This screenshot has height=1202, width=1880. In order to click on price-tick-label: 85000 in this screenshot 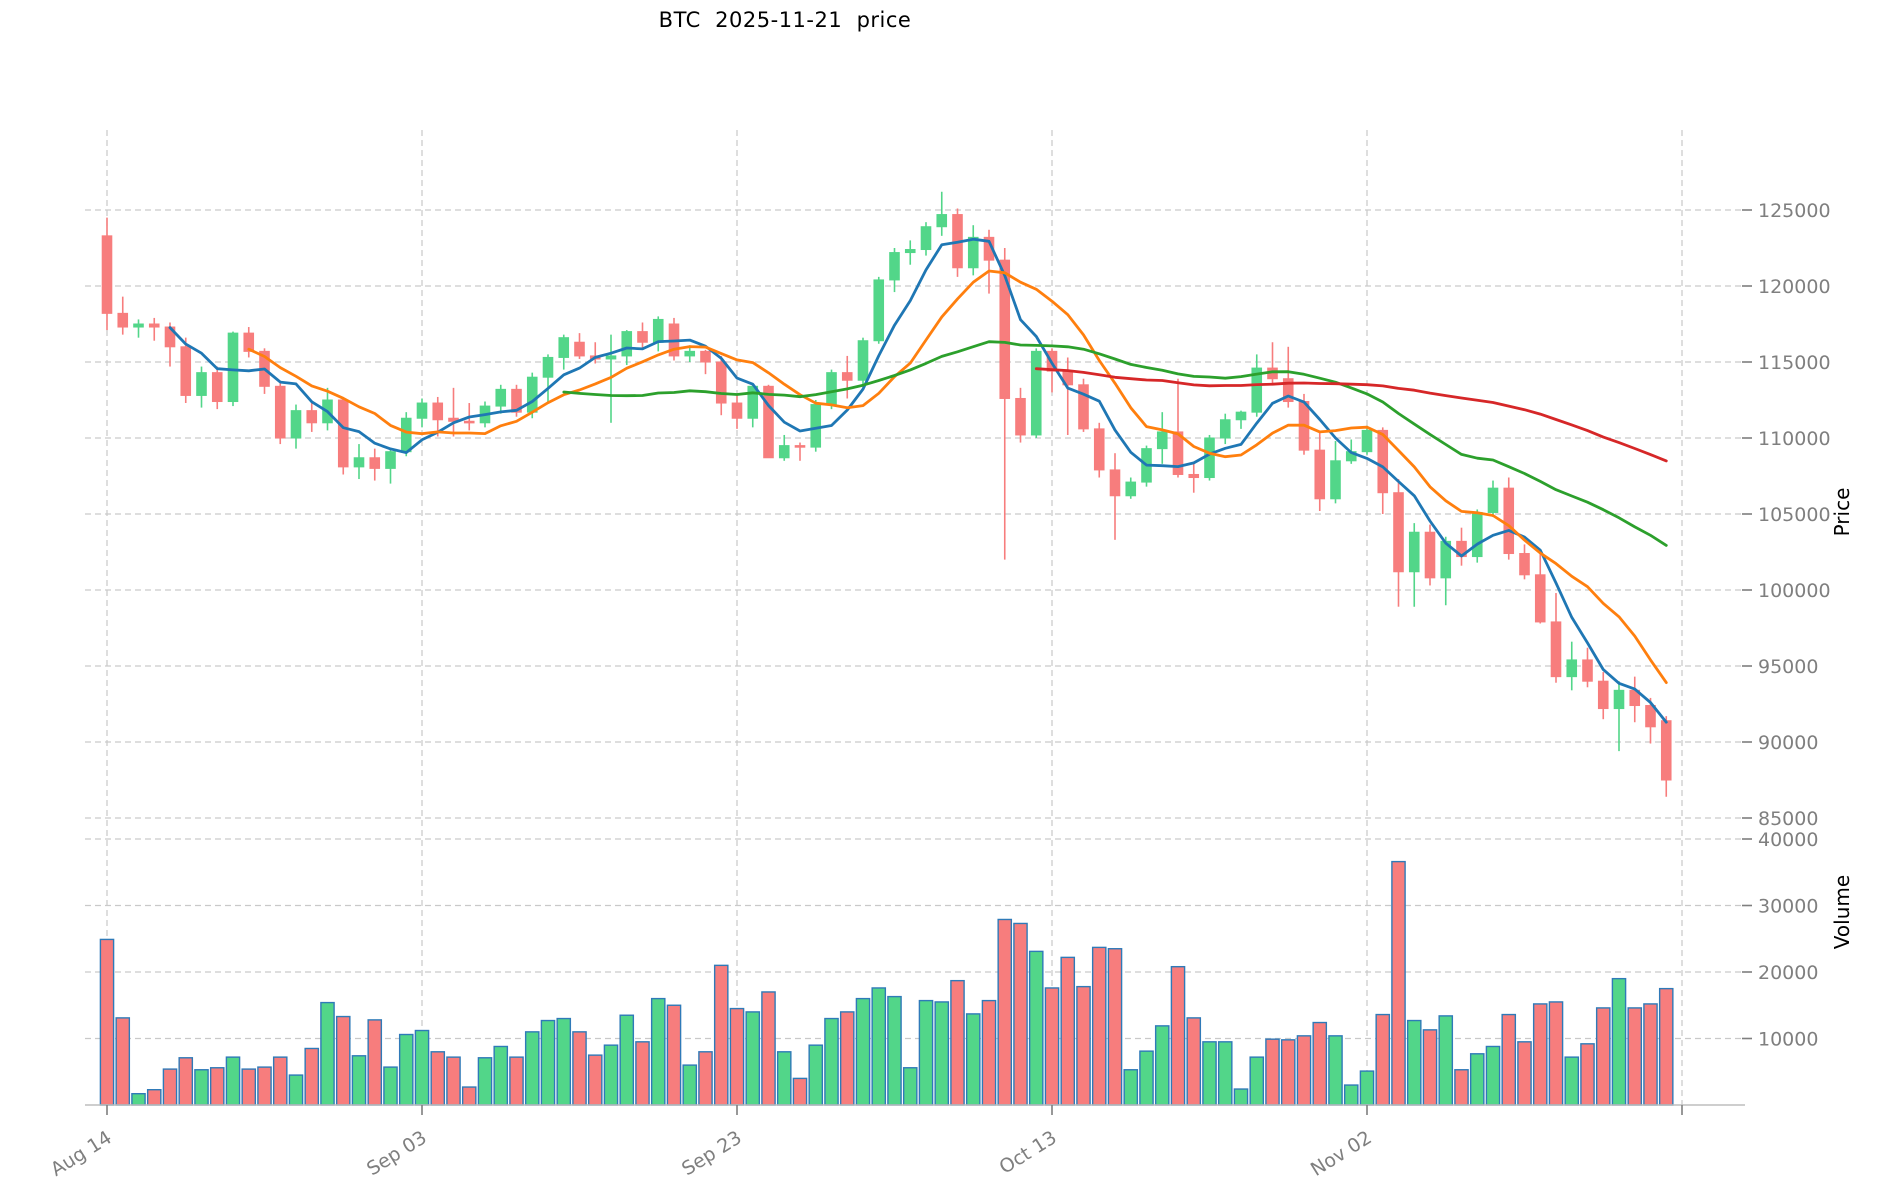, I will do `click(1788, 819)`.